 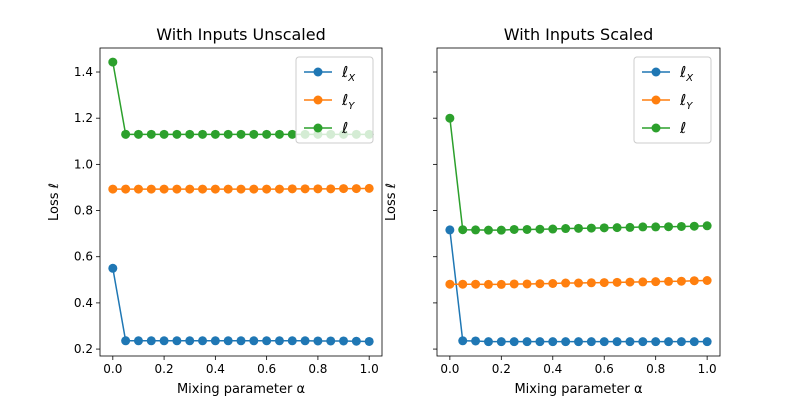 I want to click on y-tick-label: 0.6, so click(x=83, y=257).